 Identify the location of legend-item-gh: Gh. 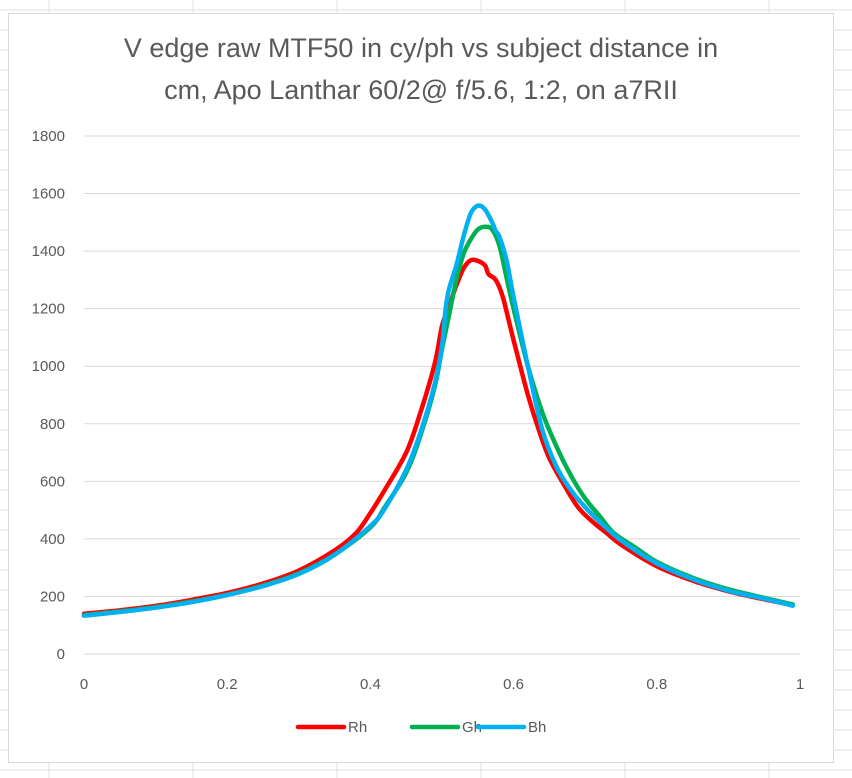
(445, 727).